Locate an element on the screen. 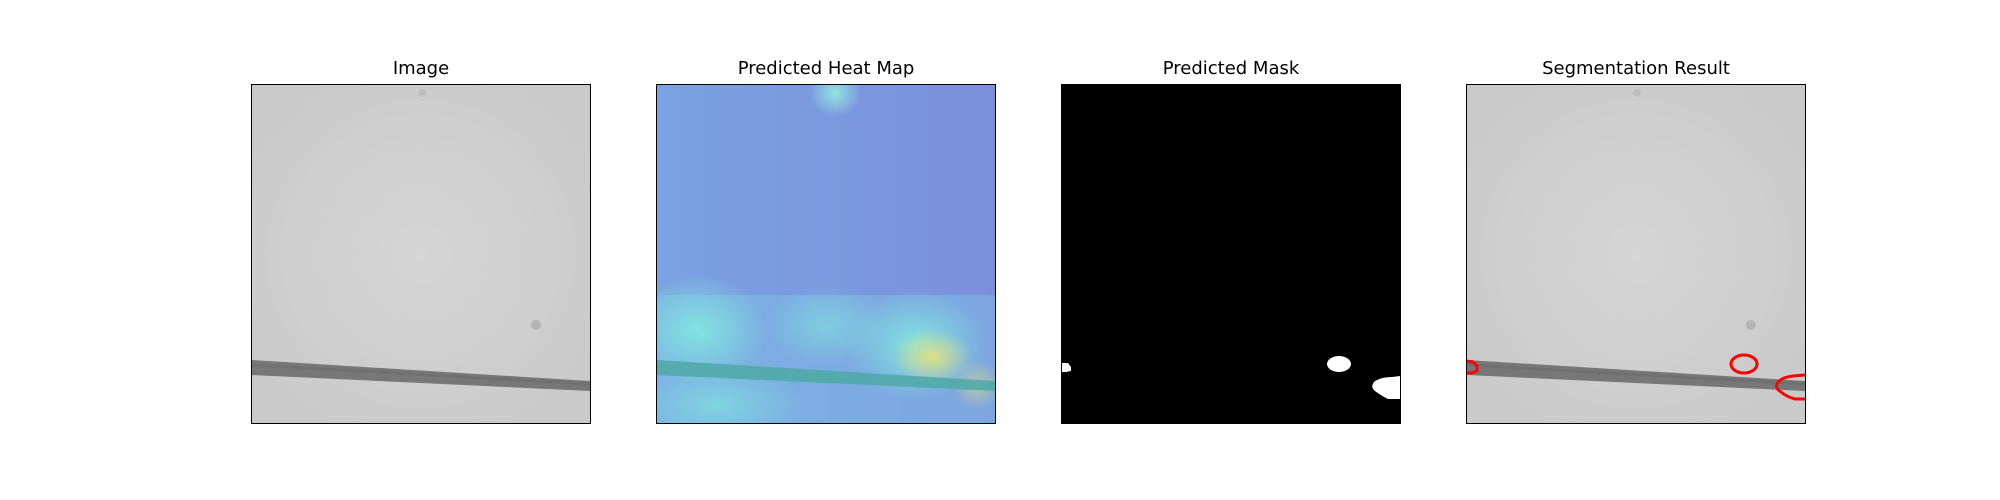  mask-panel is located at coordinates (1231, 254).